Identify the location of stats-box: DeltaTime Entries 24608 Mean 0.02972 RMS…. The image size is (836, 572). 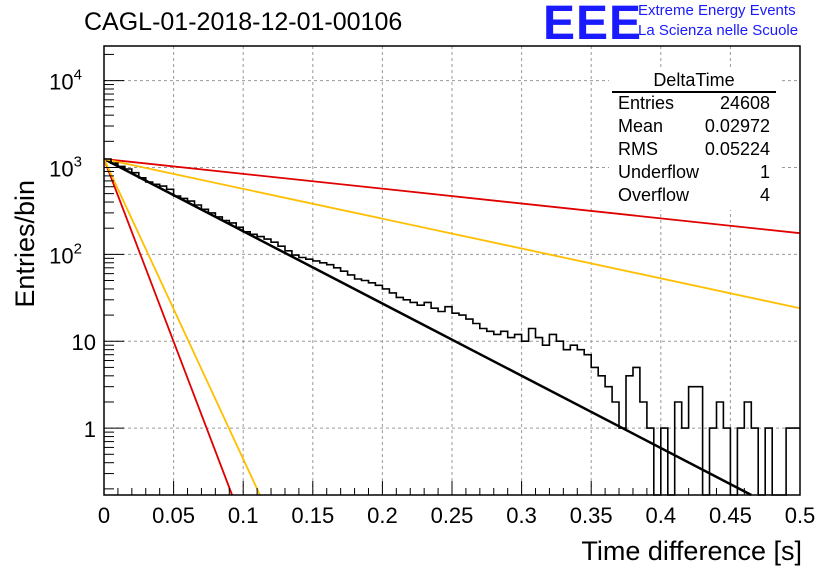
(694, 140).